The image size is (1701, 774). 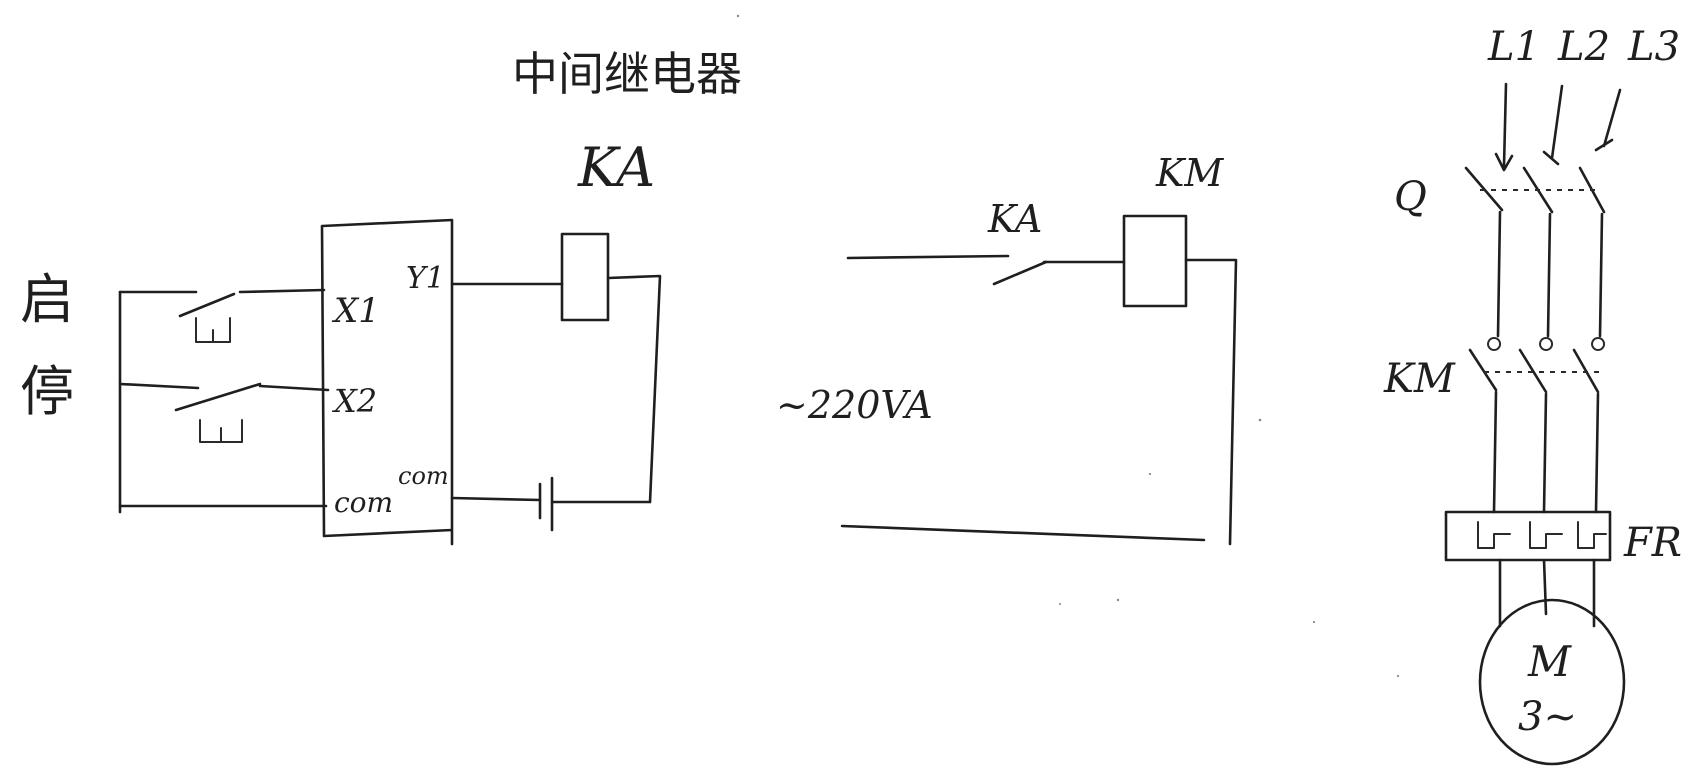 I want to click on fr-box, so click(x=1528, y=536).